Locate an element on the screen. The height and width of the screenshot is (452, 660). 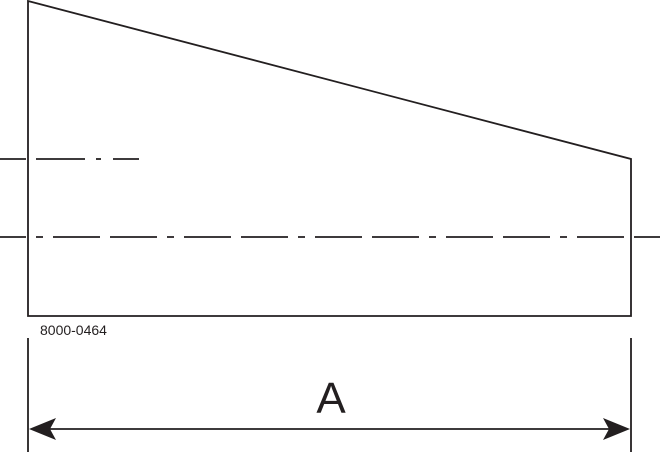
dimension-label: A is located at coordinates (331, 398).